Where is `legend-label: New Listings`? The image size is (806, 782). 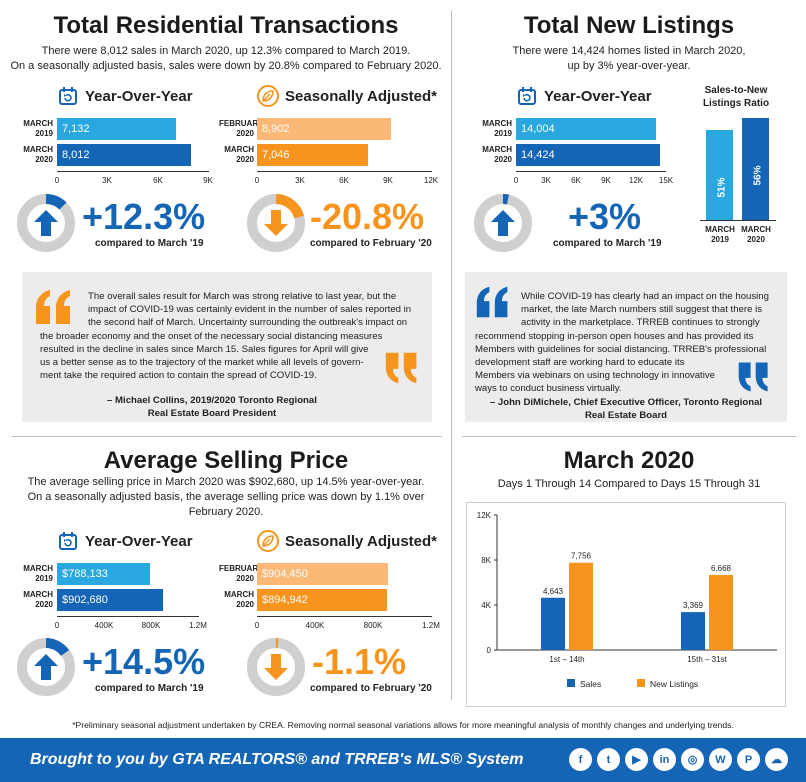
legend-label: New Listings is located at coordinates (674, 684).